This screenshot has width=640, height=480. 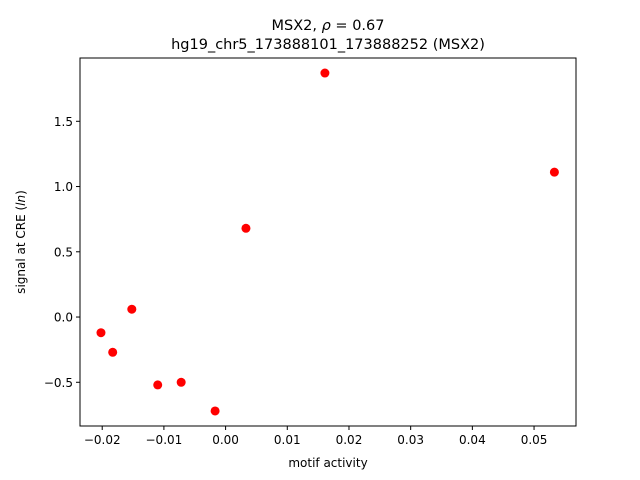 What do you see at coordinates (327, 463) in the screenshot?
I see `x-axis-label: motif activity` at bounding box center [327, 463].